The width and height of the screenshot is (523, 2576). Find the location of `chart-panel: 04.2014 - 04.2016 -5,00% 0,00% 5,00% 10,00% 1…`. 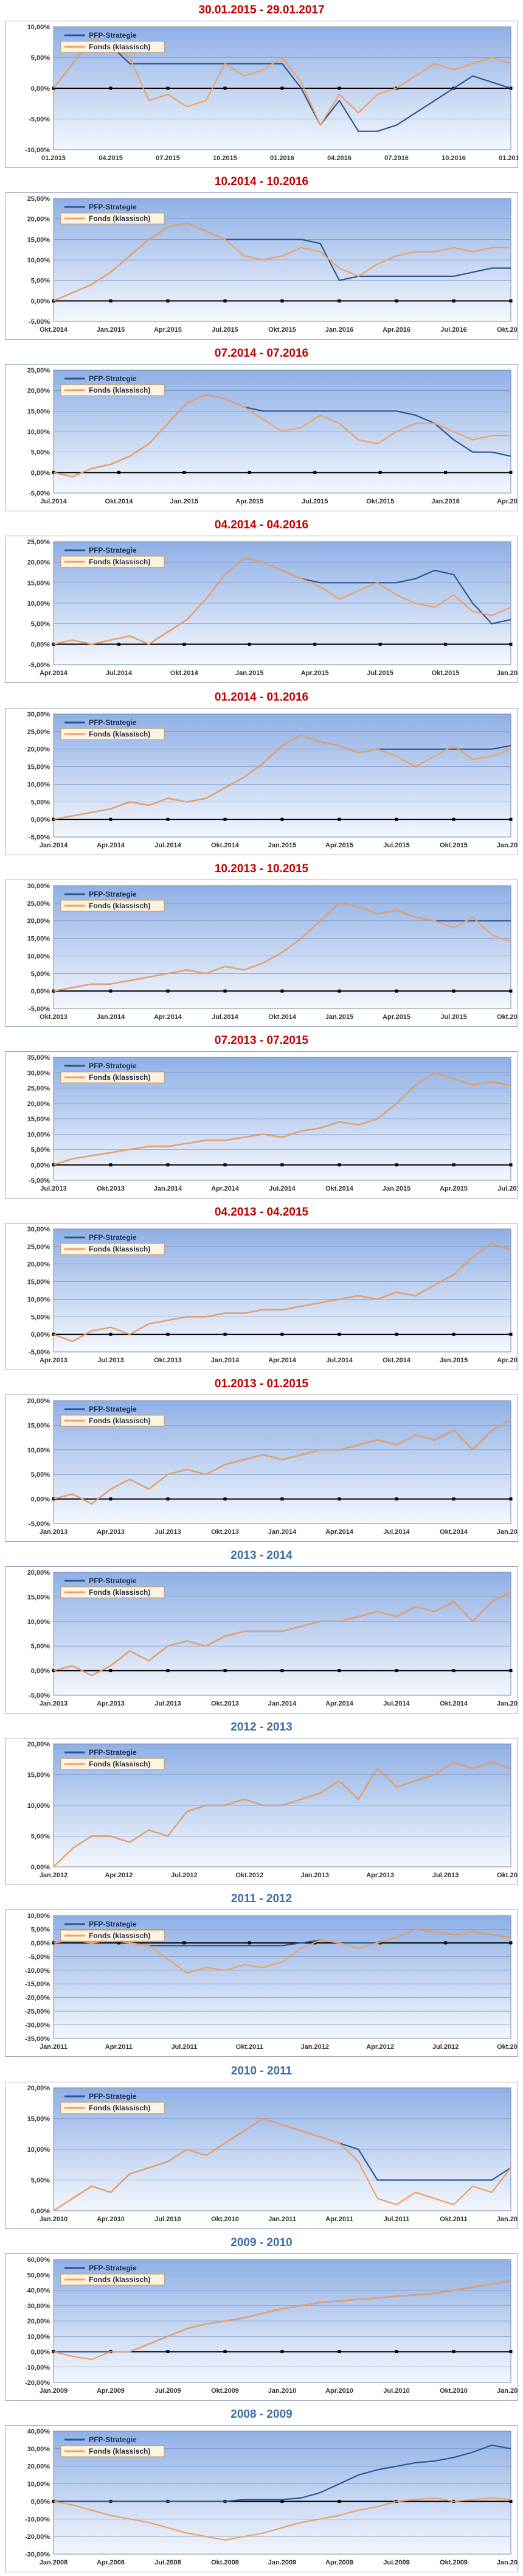

chart-panel: 04.2014 - 04.2016 -5,00% 0,00% 5,00% 10,00% 1… is located at coordinates (261, 601).